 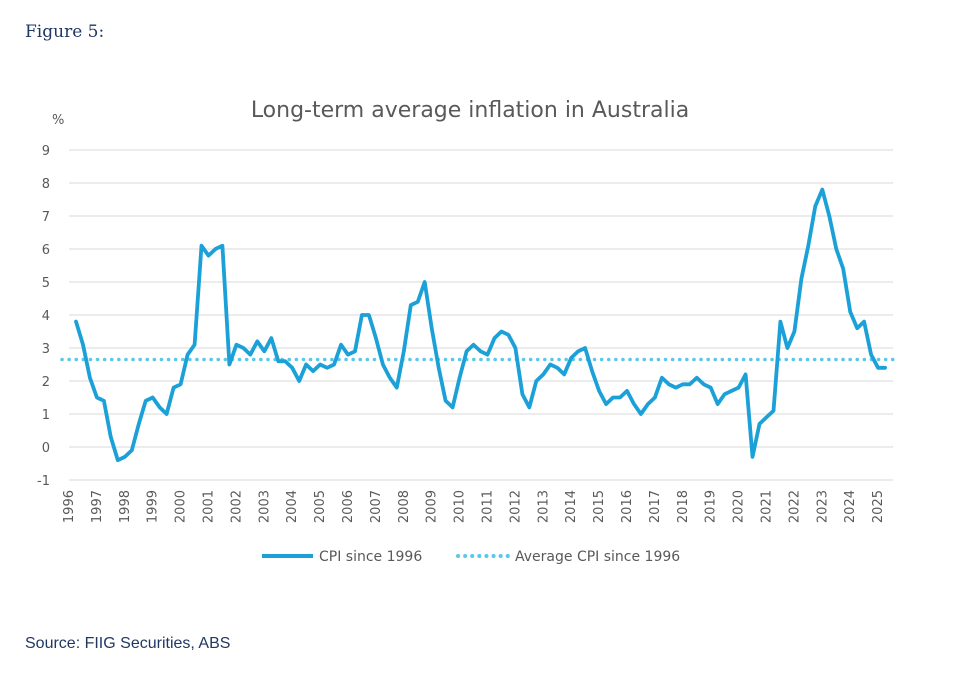 What do you see at coordinates (58, 120) in the screenshot?
I see `y-axis-label: %` at bounding box center [58, 120].